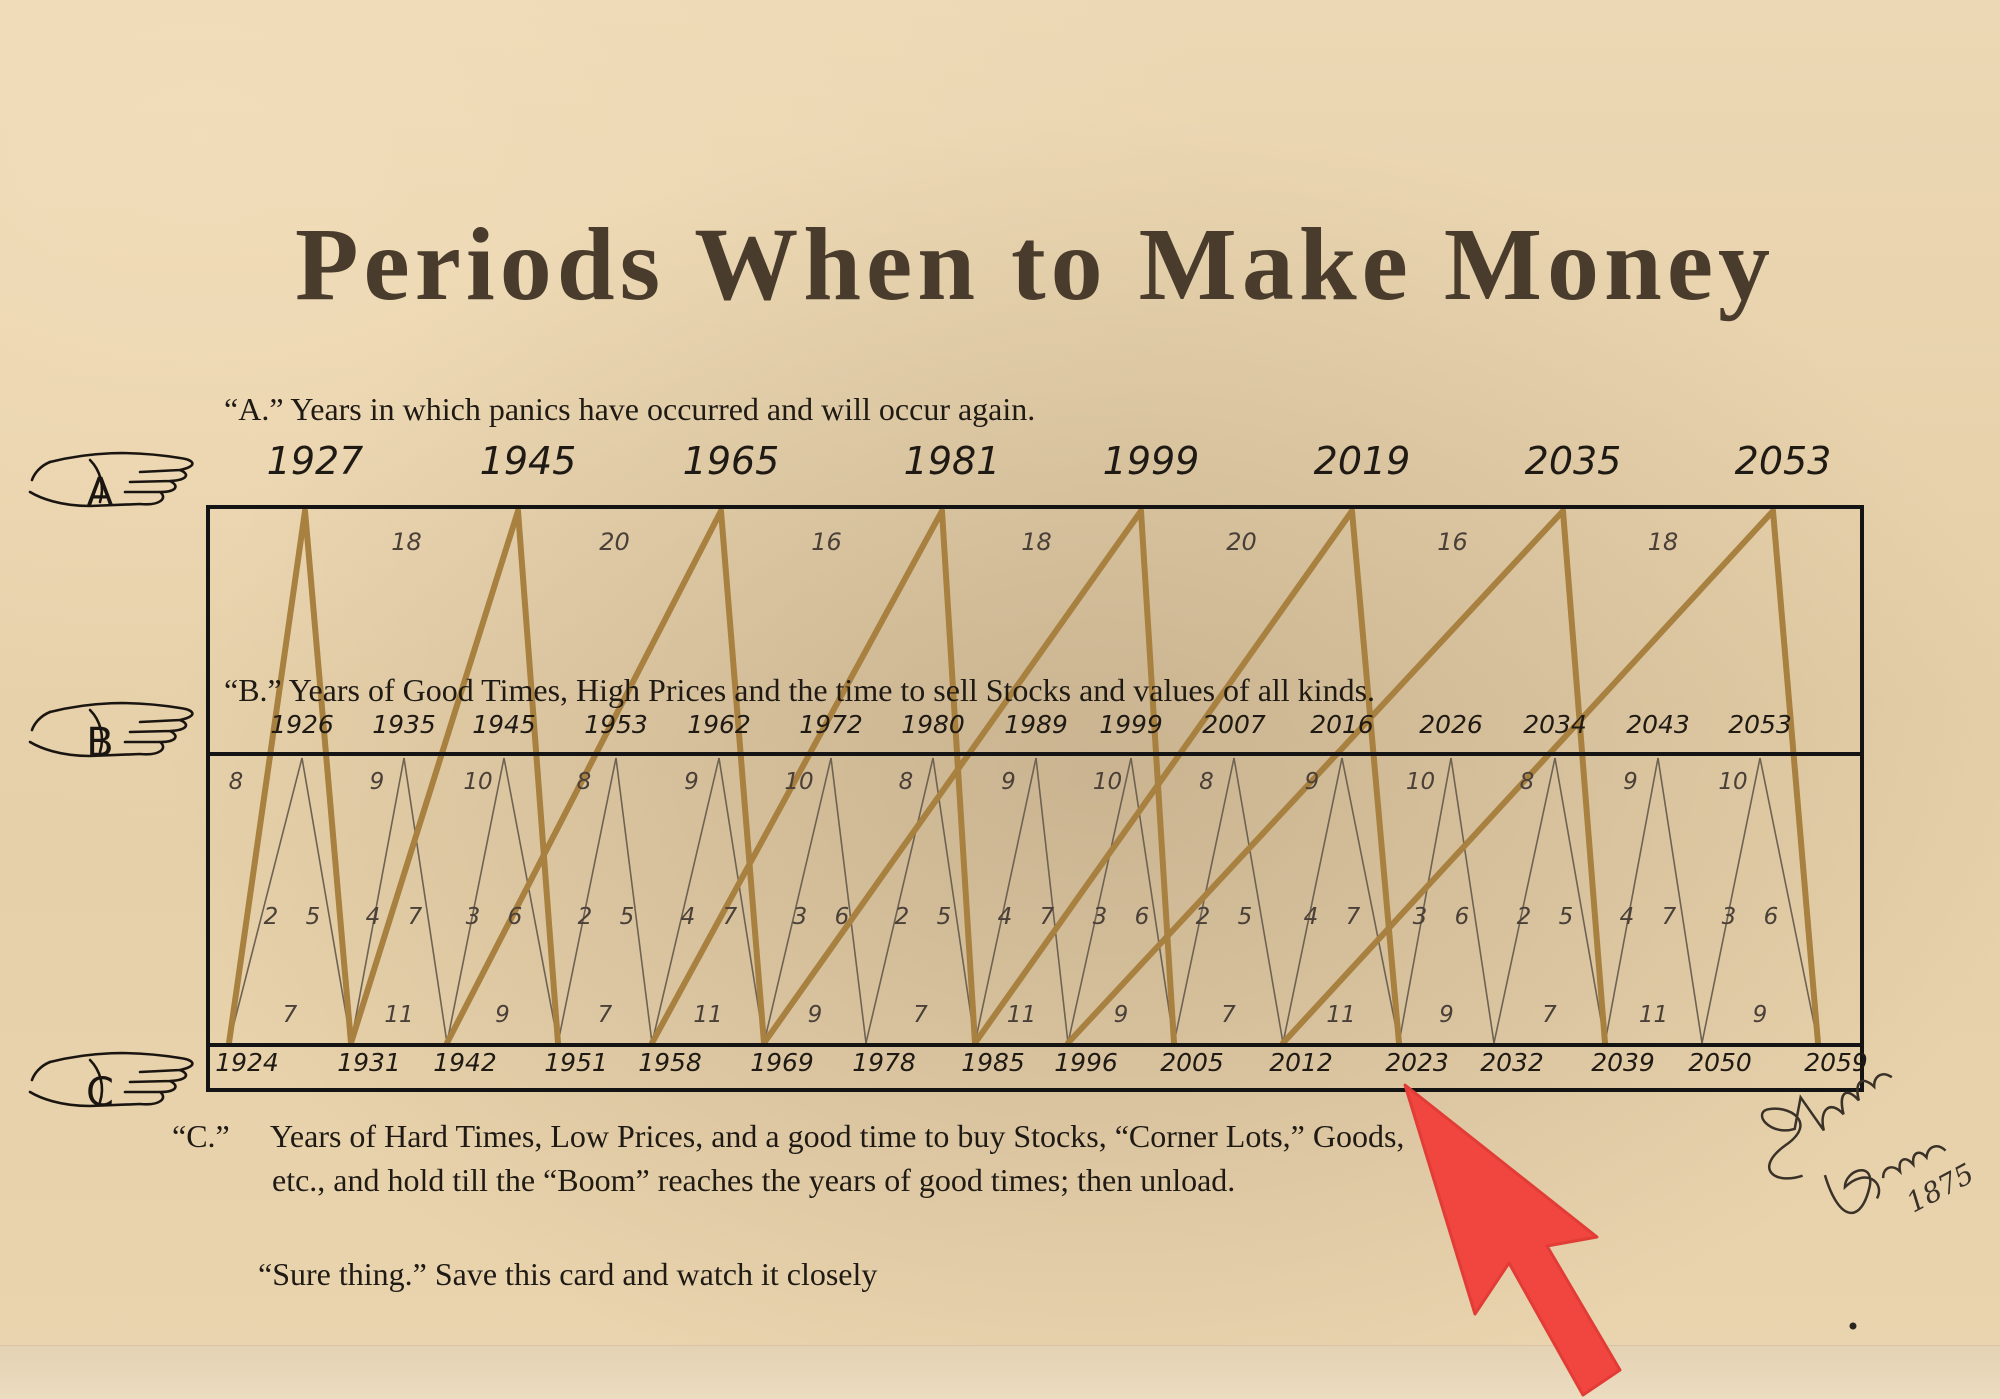 The width and height of the screenshot is (2000, 1399). I want to click on signature-benner-stroke, so click(1885, 1180).